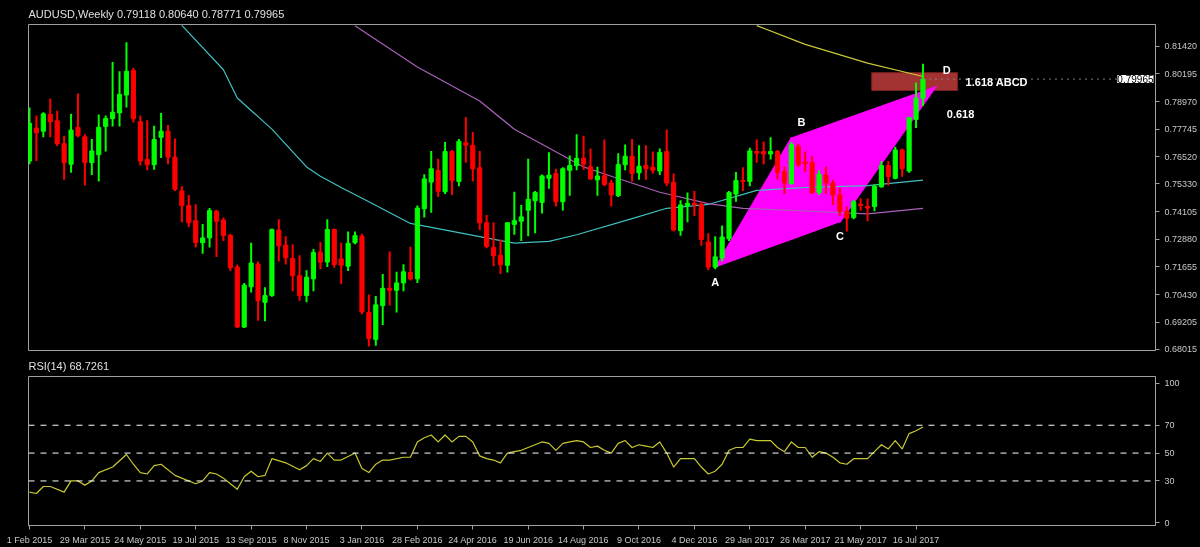  Describe the element at coordinates (1181, 129) in the screenshot. I see `y-tick-label: 0.77745` at that location.